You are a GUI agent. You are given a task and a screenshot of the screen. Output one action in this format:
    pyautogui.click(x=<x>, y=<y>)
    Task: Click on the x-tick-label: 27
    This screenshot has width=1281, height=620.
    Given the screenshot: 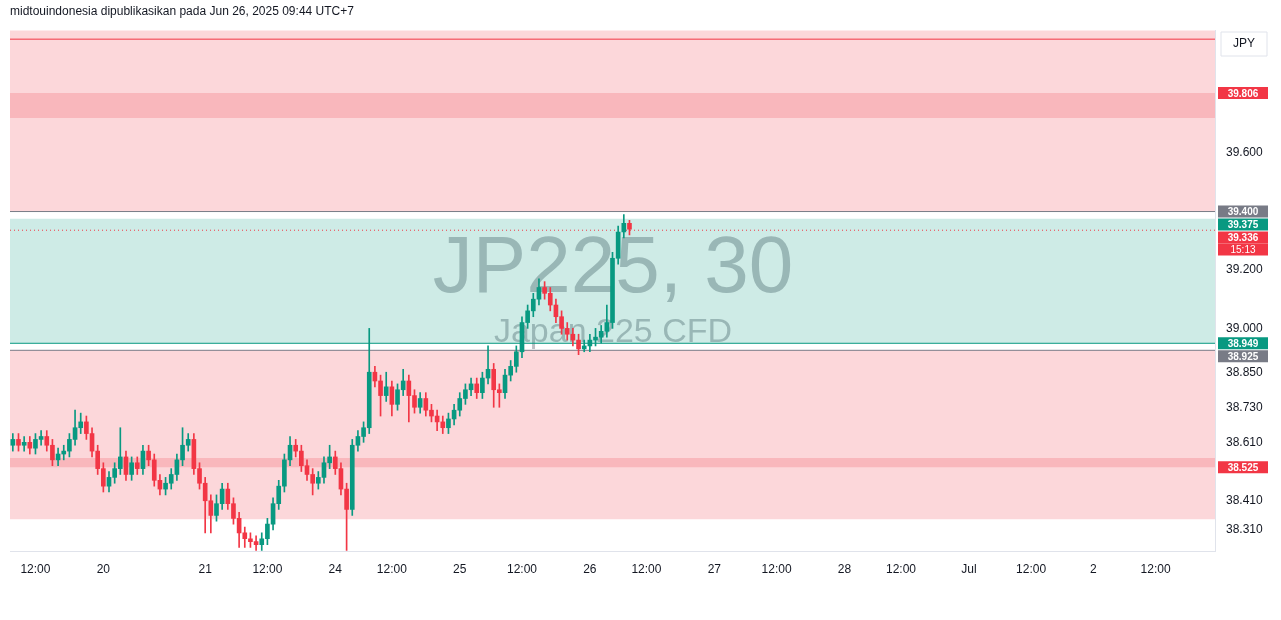 What is the action you would take?
    pyautogui.click(x=714, y=569)
    